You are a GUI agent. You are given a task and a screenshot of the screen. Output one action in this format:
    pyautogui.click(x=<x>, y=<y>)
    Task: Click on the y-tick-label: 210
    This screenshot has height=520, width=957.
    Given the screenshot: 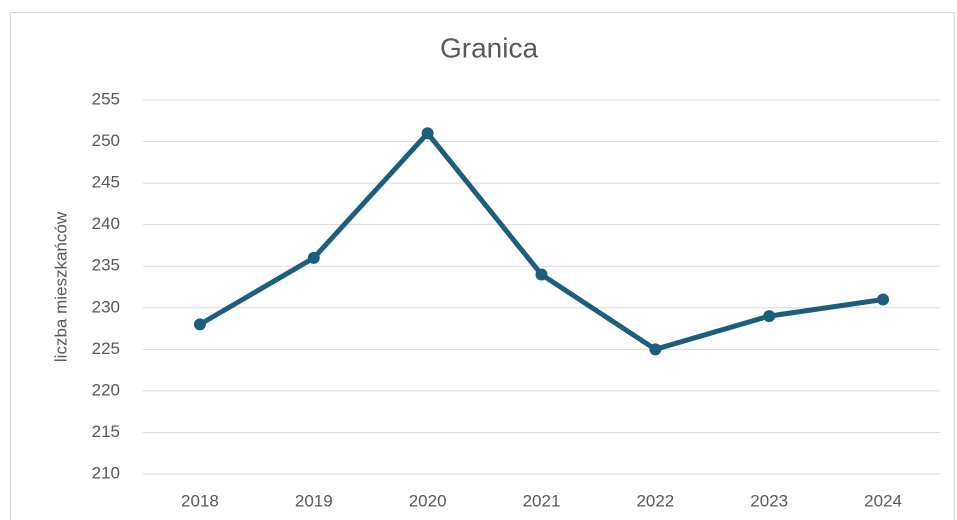 What is the action you would take?
    pyautogui.click(x=106, y=472)
    